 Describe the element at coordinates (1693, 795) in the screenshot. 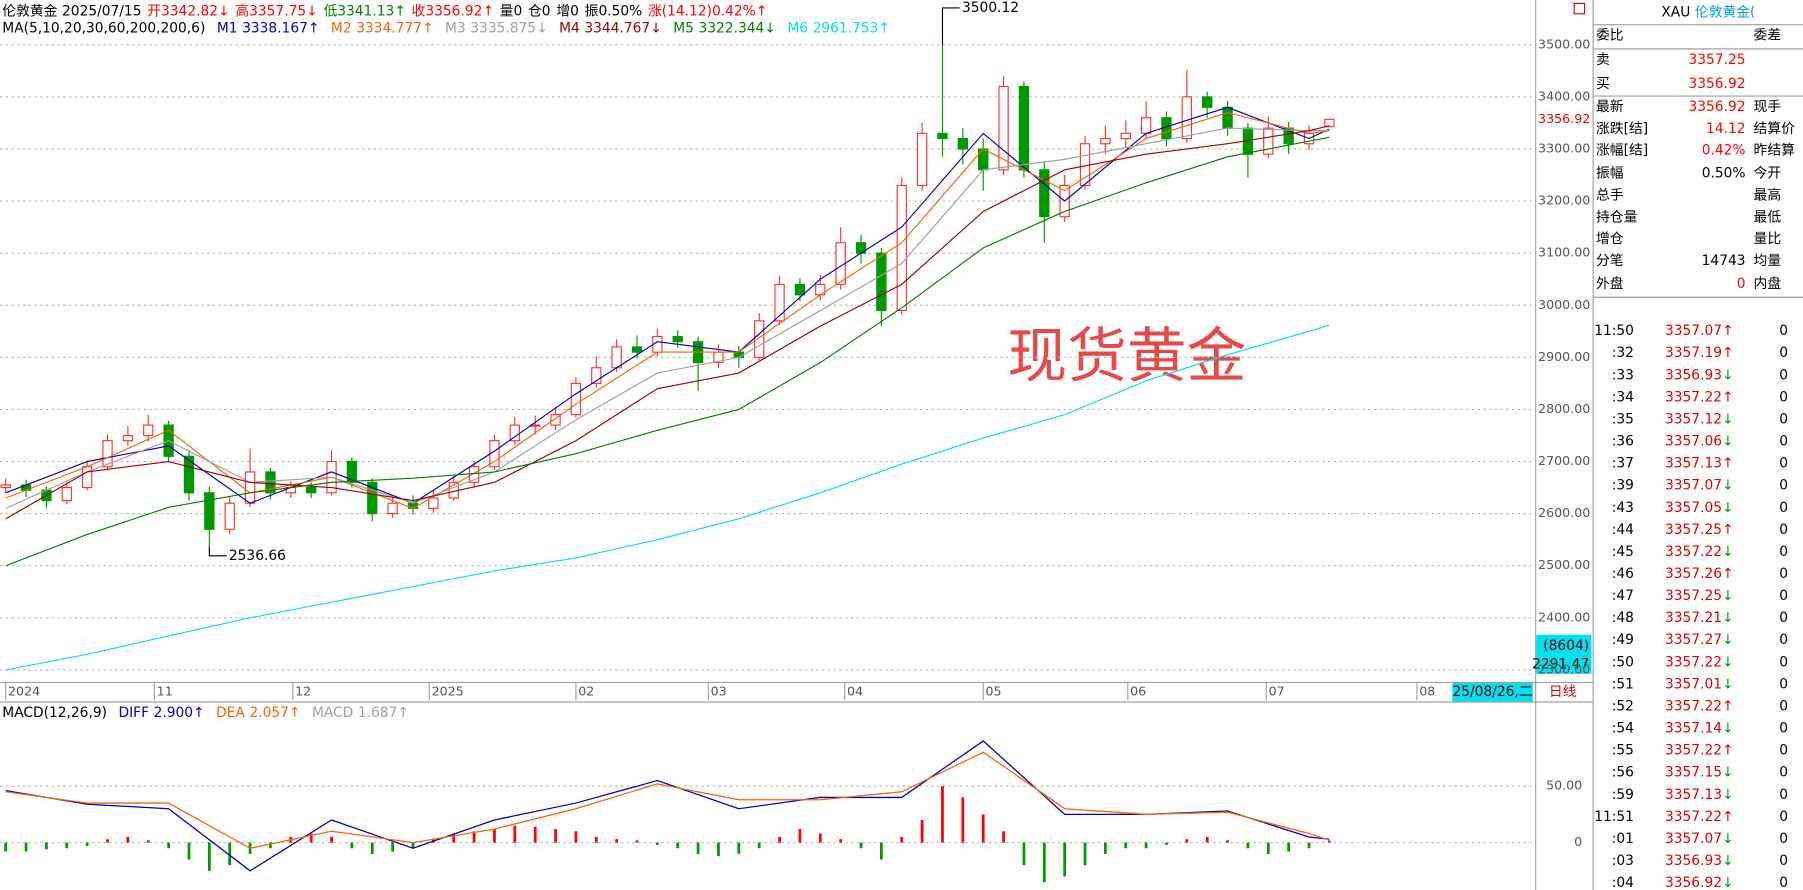

I see `tick-price-value: 3357.13` at that location.